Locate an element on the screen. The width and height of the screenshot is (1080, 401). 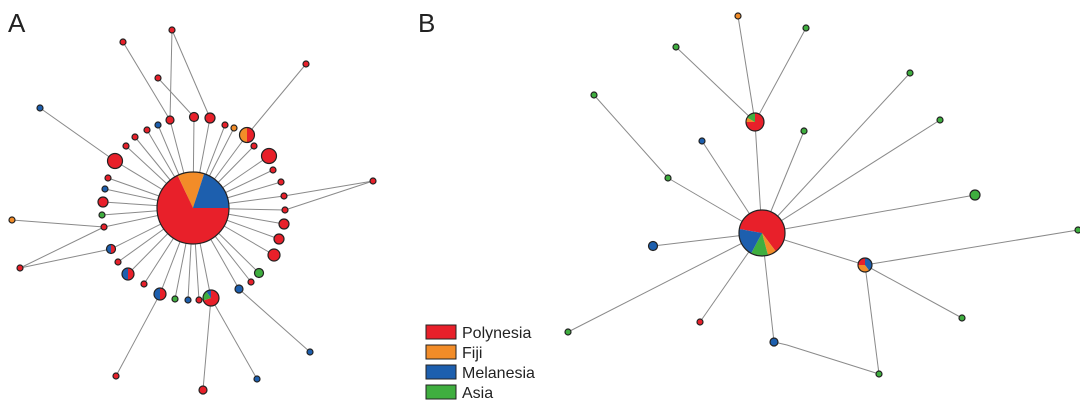
legend-swatch-fiji is located at coordinates (441, 352).